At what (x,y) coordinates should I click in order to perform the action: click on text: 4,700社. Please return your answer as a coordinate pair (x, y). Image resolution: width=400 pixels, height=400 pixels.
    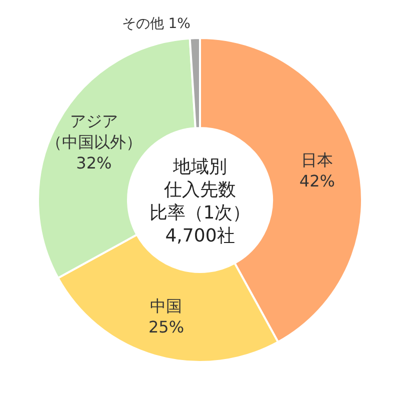
    Looking at the image, I should click on (200, 236).